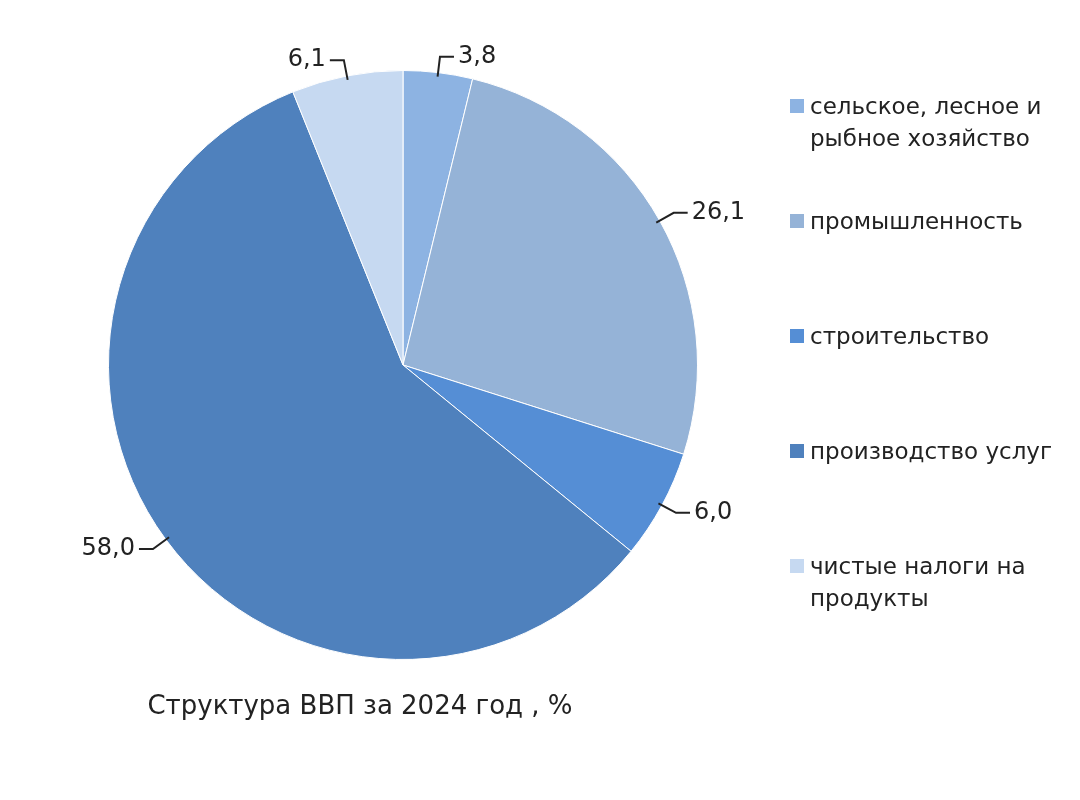  I want to click on legend-label: сельское, лесное и рыбное хозяйство, so click(926, 122).